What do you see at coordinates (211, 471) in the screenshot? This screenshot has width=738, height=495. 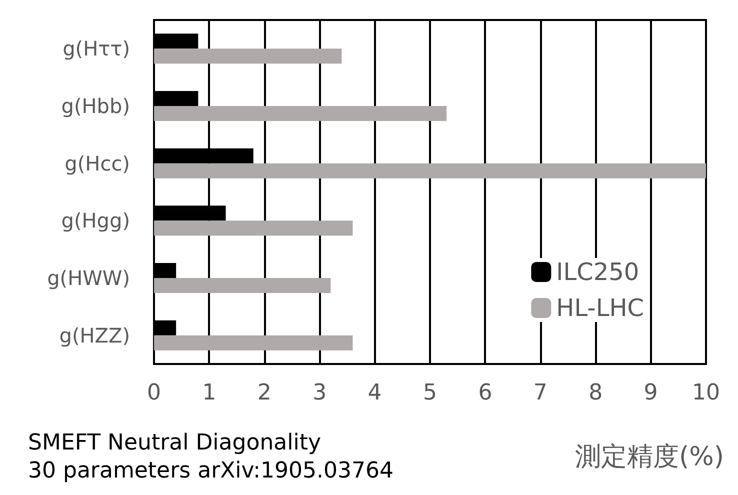 I see `text: 30 parameters arXiv:1905.03764` at bounding box center [211, 471].